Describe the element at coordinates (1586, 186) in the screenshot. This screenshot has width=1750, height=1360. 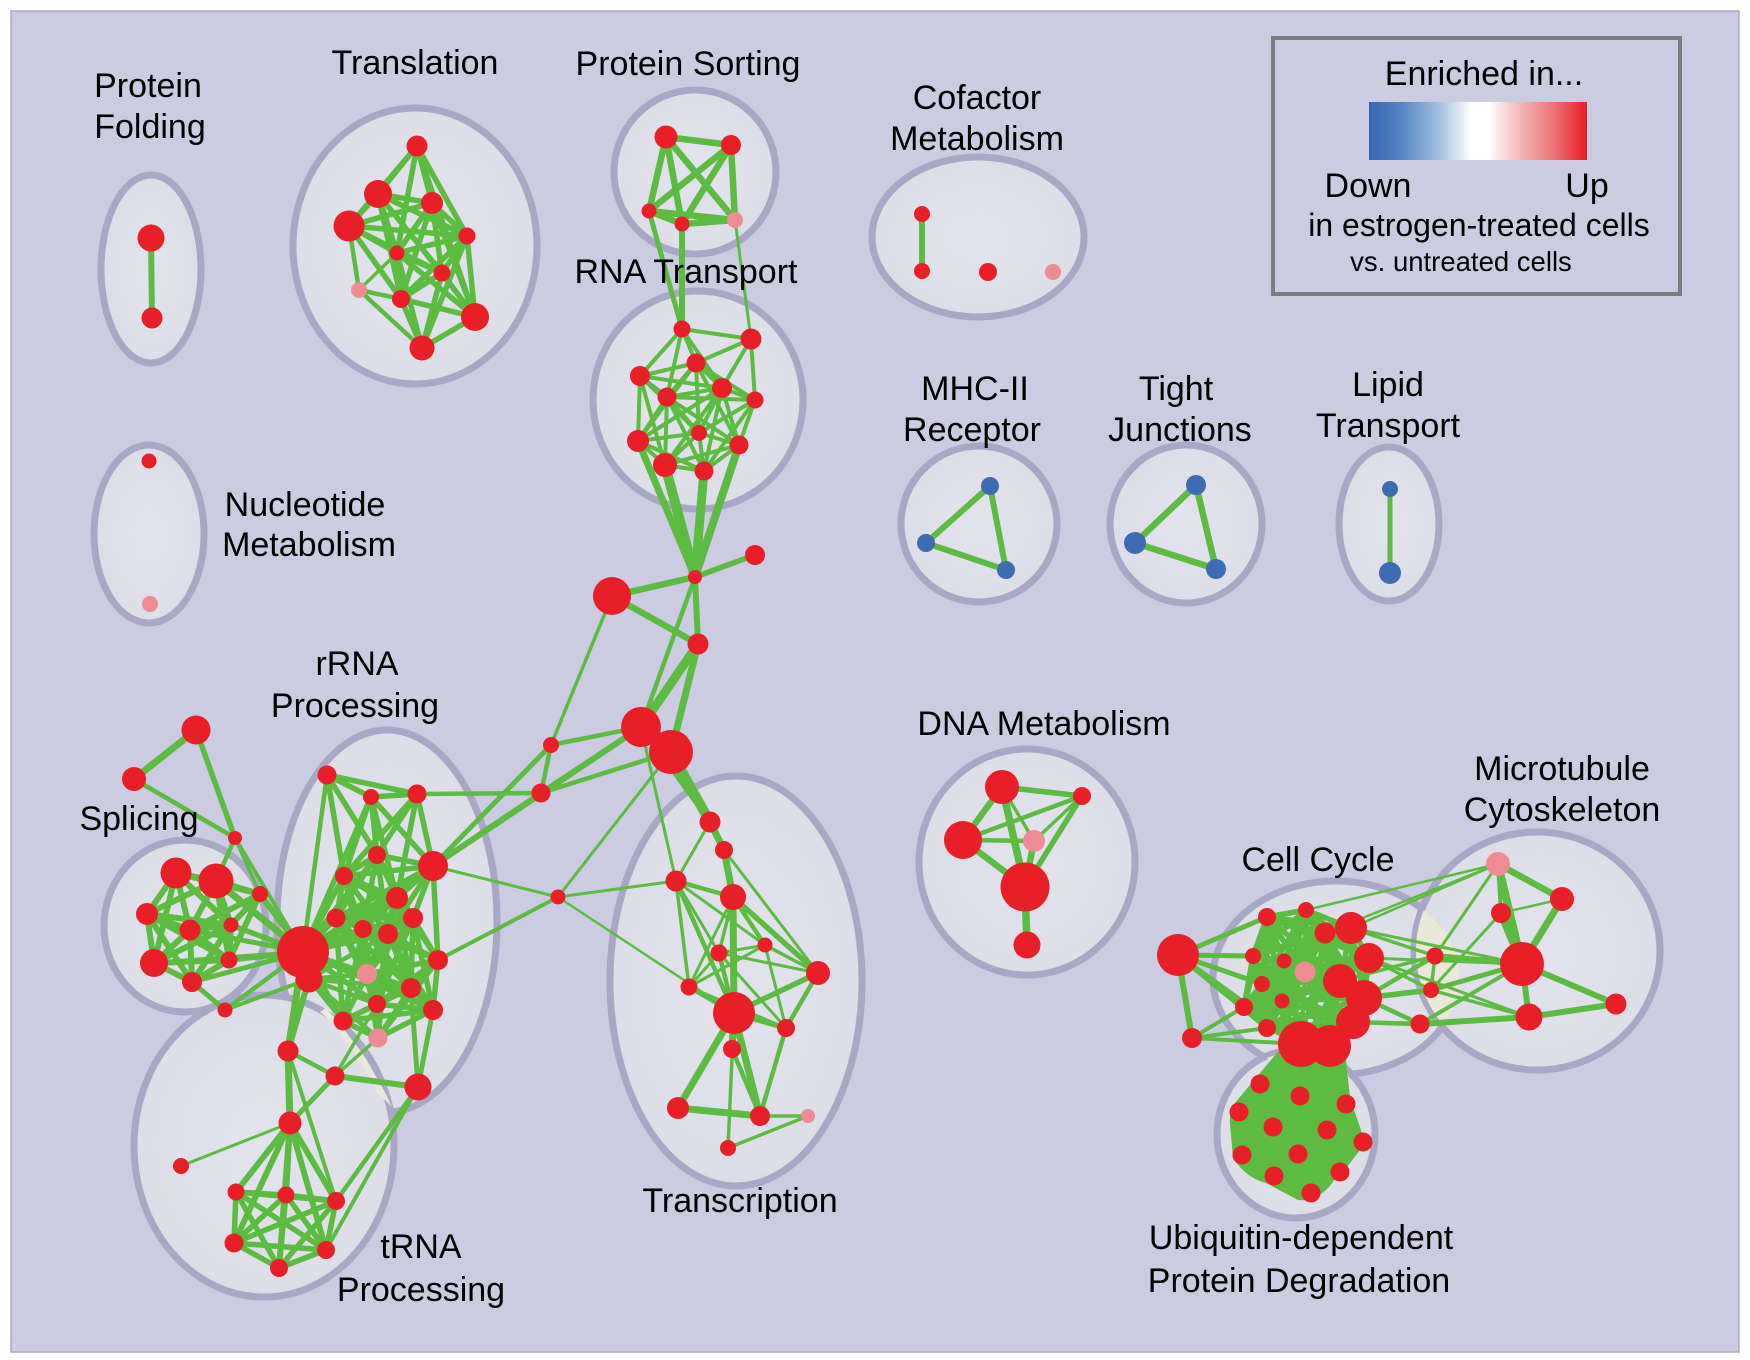
I see `svg-text: Up` at that location.